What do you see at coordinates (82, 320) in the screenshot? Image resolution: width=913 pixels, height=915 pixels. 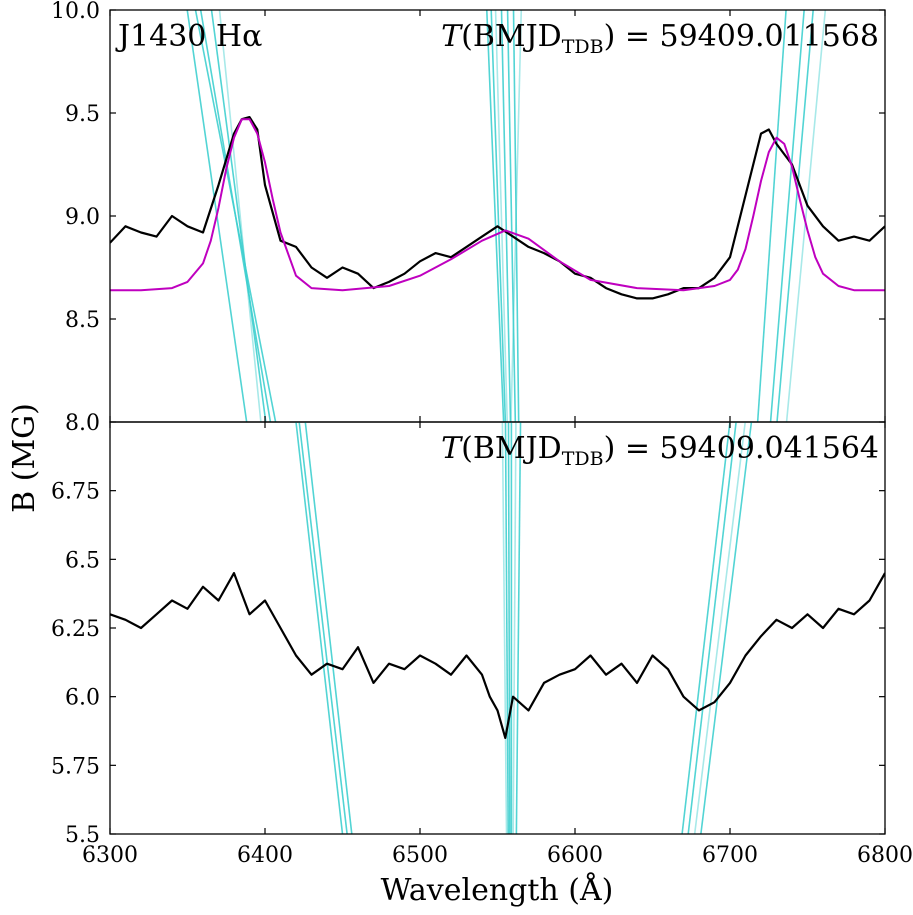 I see `y-tick-label: 8.5` at bounding box center [82, 320].